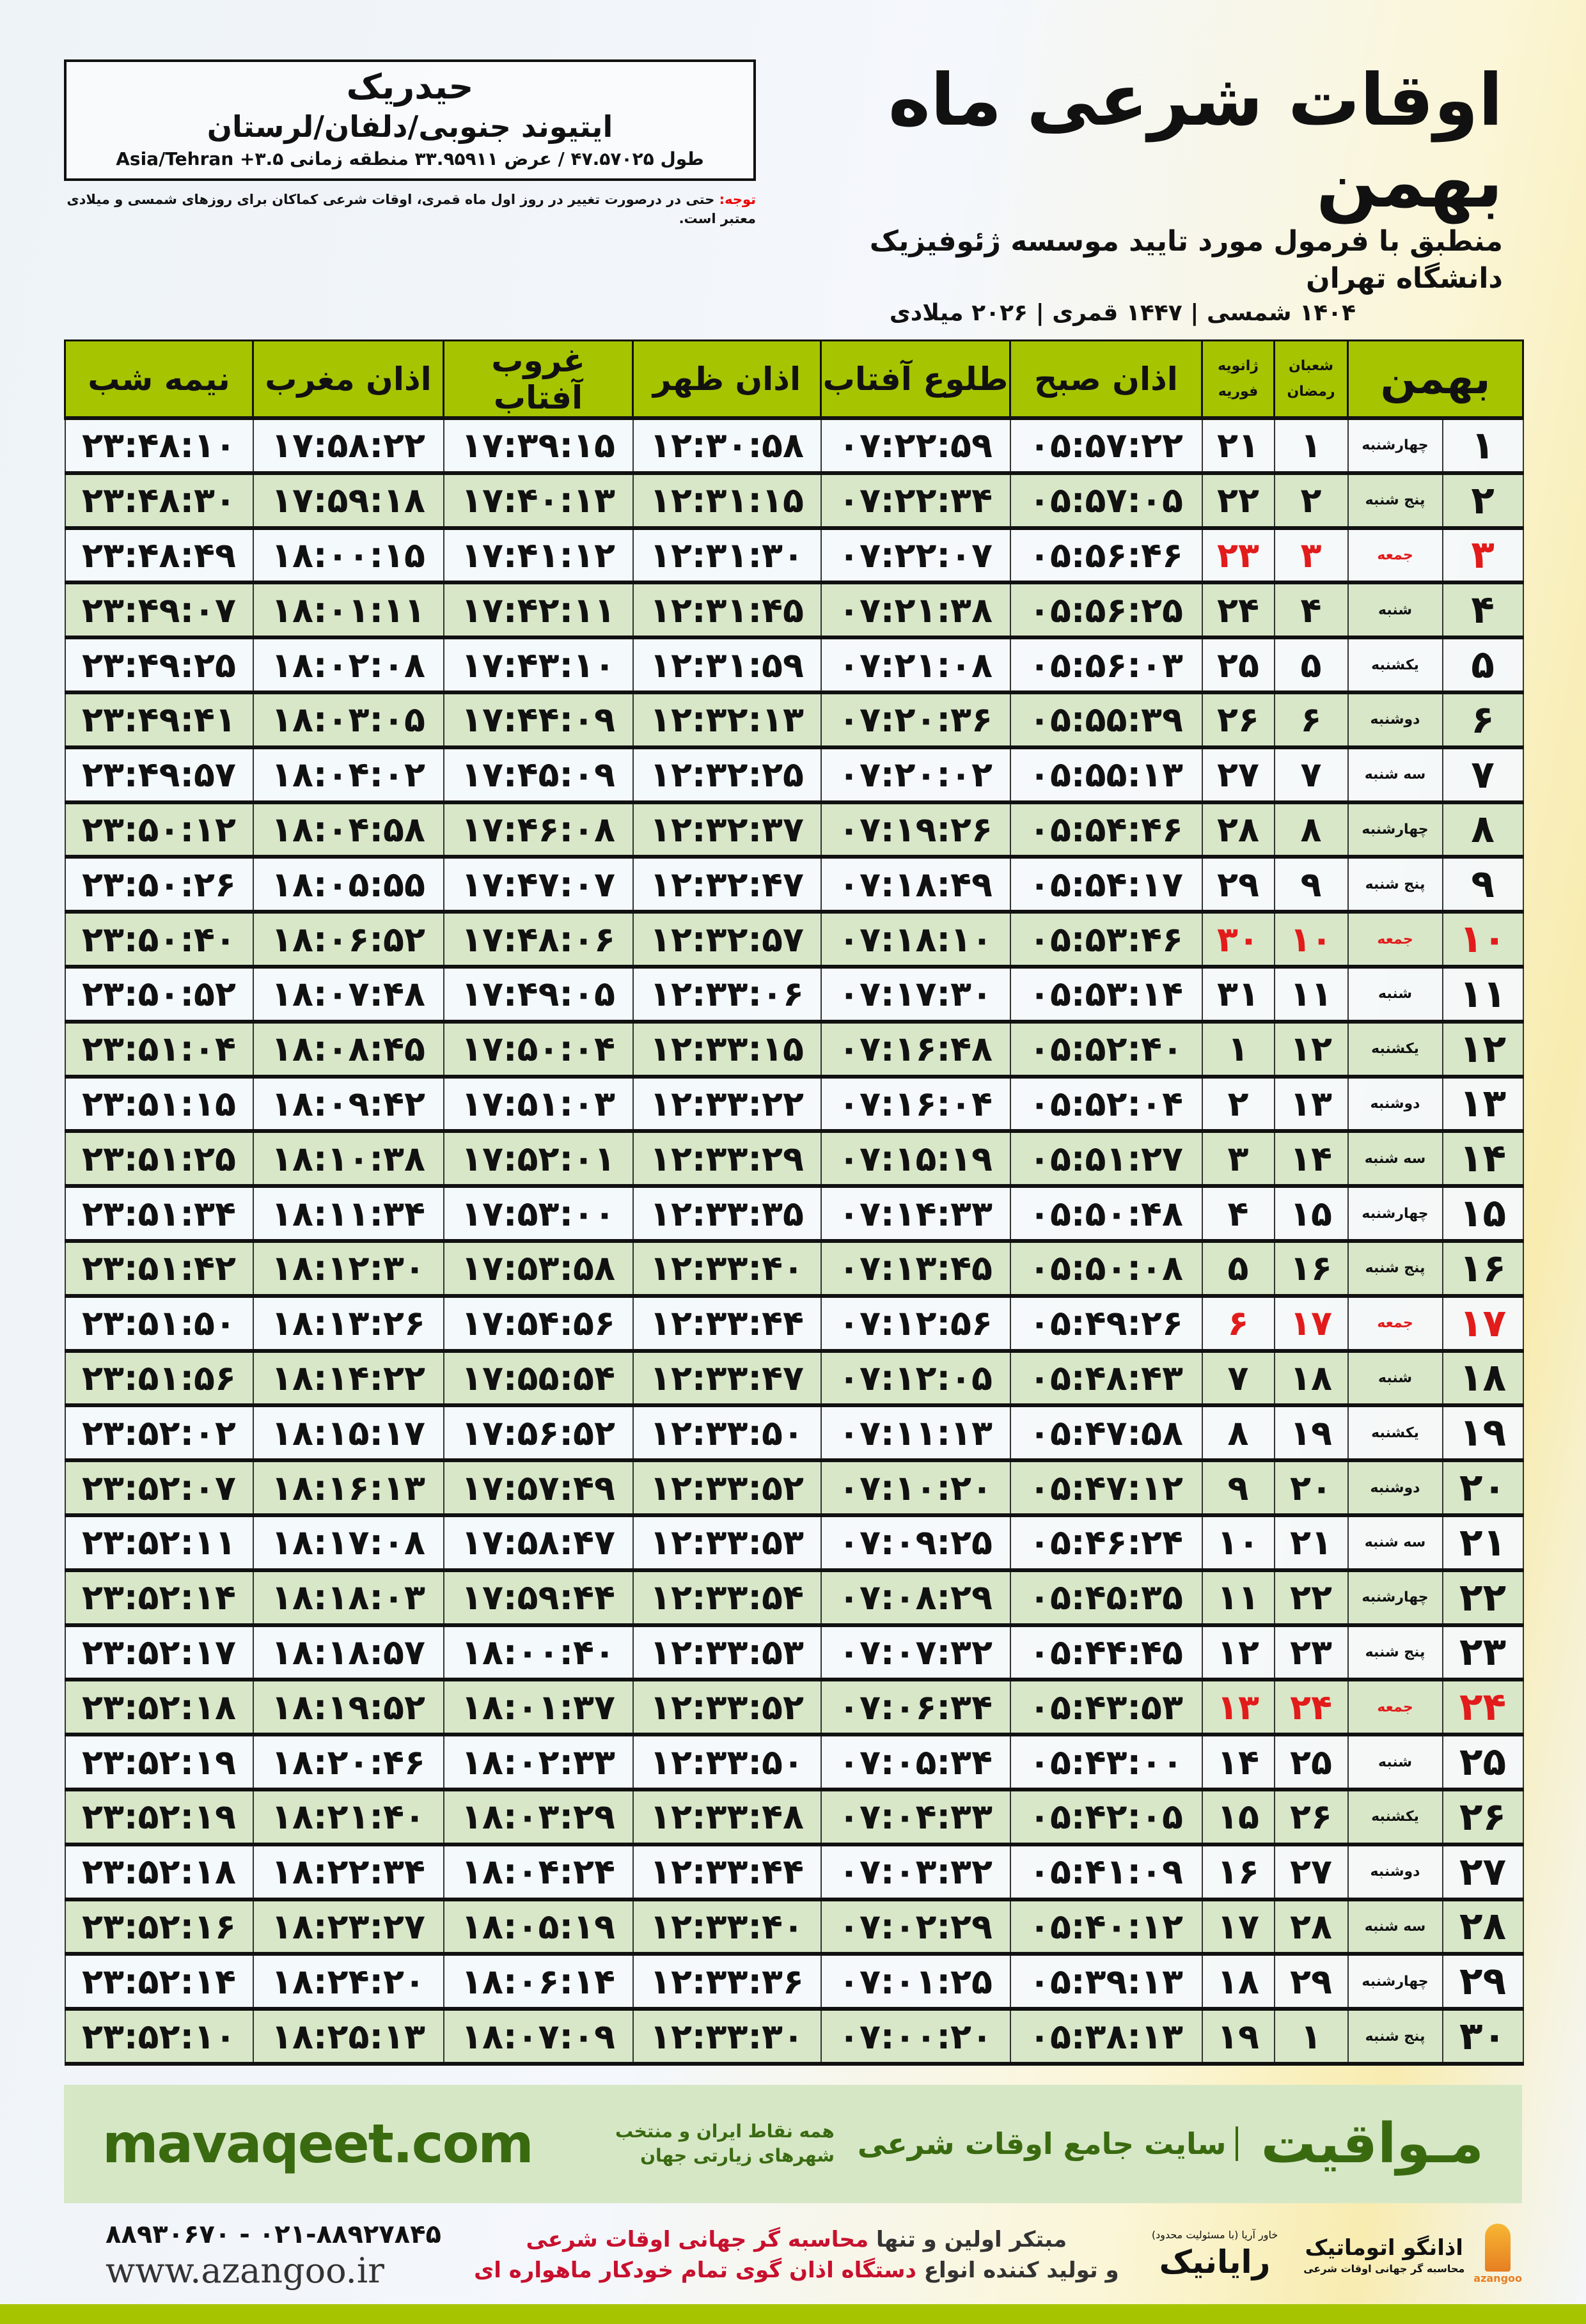 The height and width of the screenshot is (2324, 1586). What do you see at coordinates (915, 445) in the screenshot?
I see `cell-sunrise: ۰۷:۲۲:۵۹` at bounding box center [915, 445].